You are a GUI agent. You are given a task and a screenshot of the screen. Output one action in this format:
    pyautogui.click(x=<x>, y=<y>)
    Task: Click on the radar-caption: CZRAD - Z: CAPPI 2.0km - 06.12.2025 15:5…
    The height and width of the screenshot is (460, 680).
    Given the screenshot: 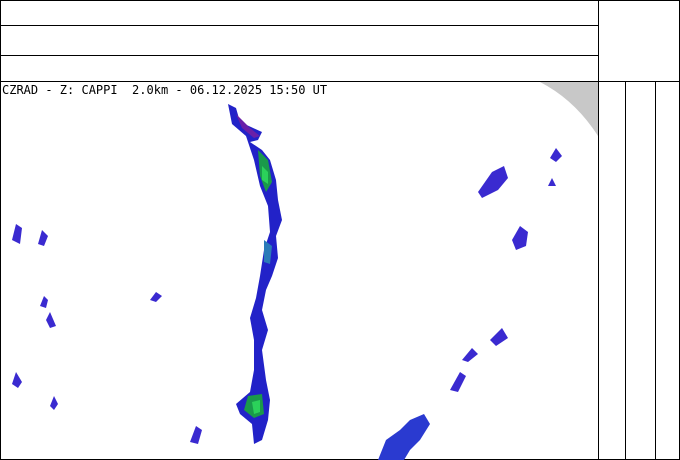 What is the action you would take?
    pyautogui.click(x=164, y=90)
    